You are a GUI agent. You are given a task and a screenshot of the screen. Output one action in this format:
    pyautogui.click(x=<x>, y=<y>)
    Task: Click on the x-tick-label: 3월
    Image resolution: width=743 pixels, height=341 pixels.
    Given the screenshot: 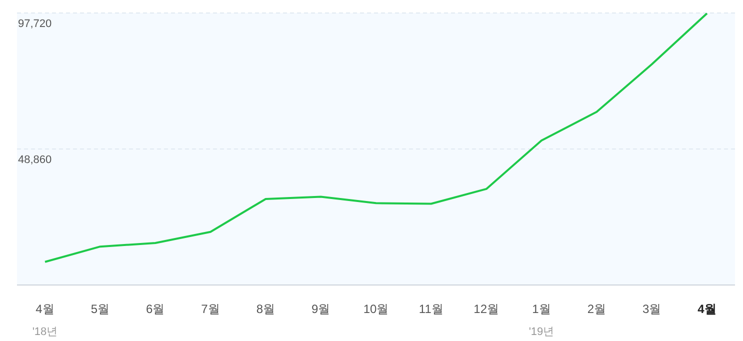 What is the action you would take?
    pyautogui.click(x=652, y=309)
    